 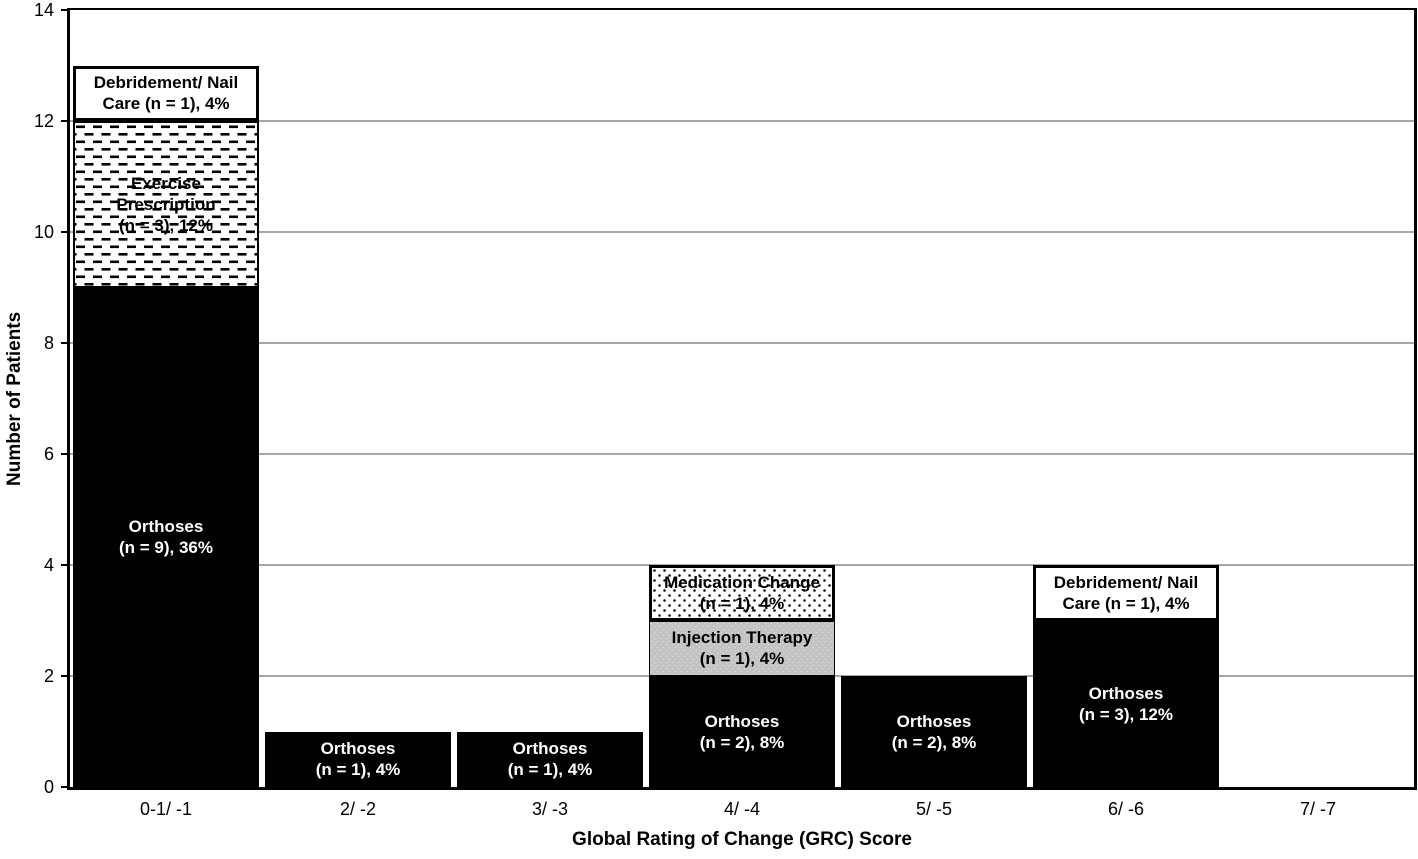 What do you see at coordinates (742, 839) in the screenshot?
I see `x-axis-title: Global Rating of Change (GRC) Score` at bounding box center [742, 839].